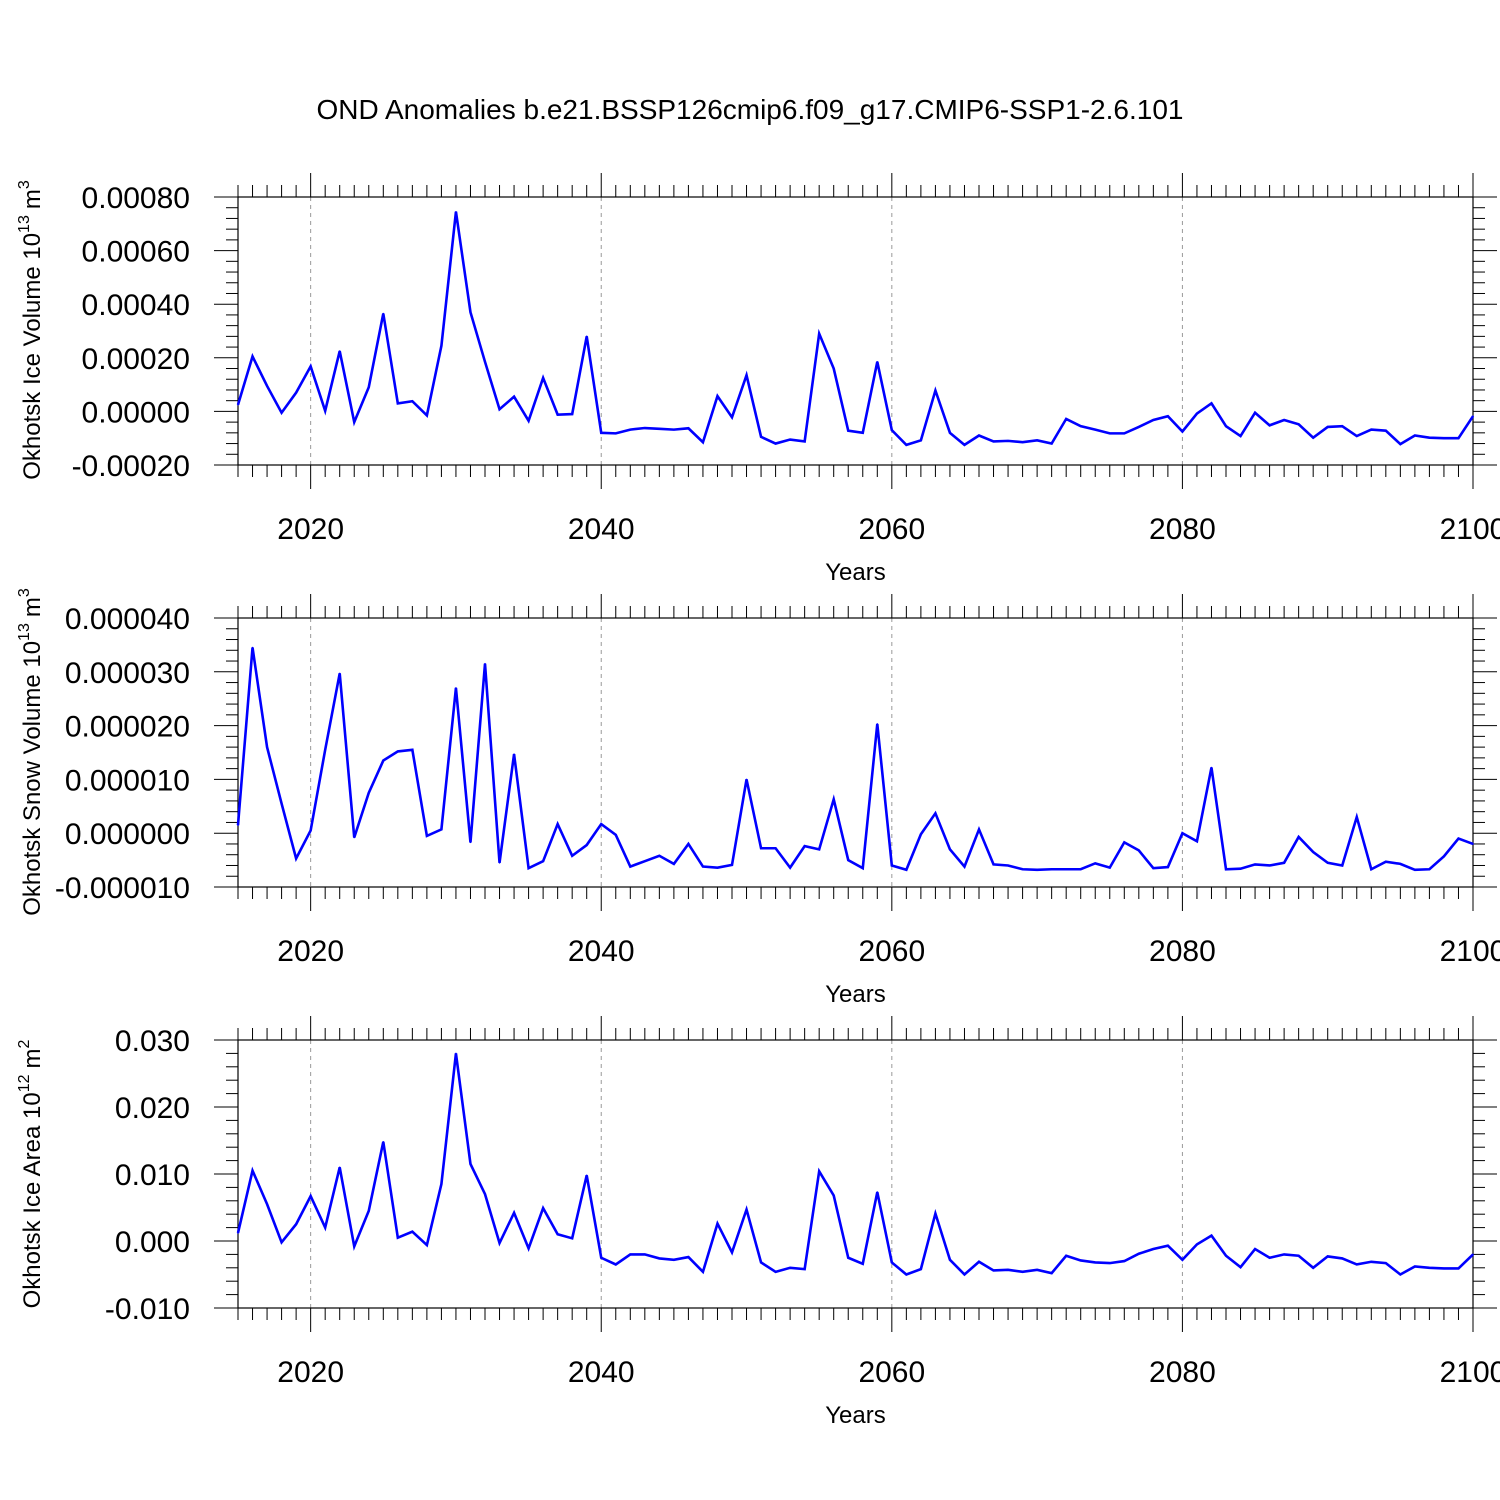 The height and width of the screenshot is (1500, 1500). I want to click on y-tick-label: -0.010, so click(147, 1309).